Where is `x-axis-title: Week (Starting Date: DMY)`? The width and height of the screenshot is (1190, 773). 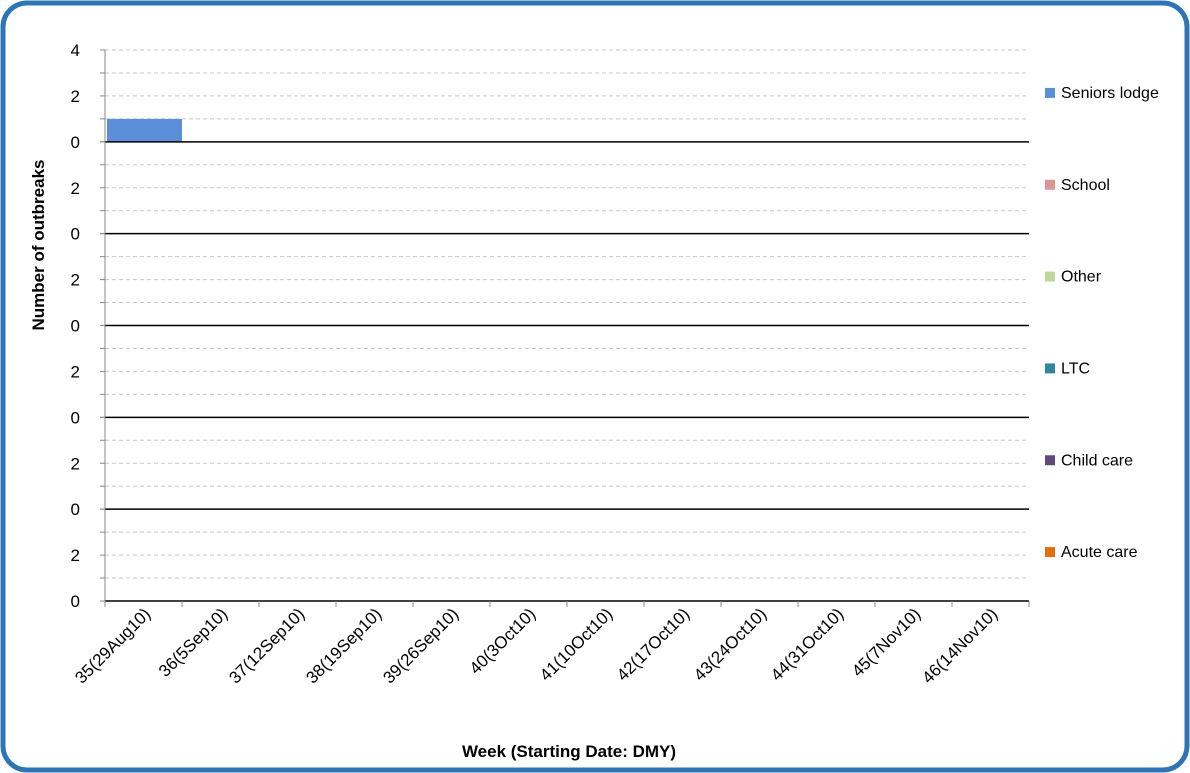 x-axis-title: Week (Starting Date: DMY) is located at coordinates (569, 751).